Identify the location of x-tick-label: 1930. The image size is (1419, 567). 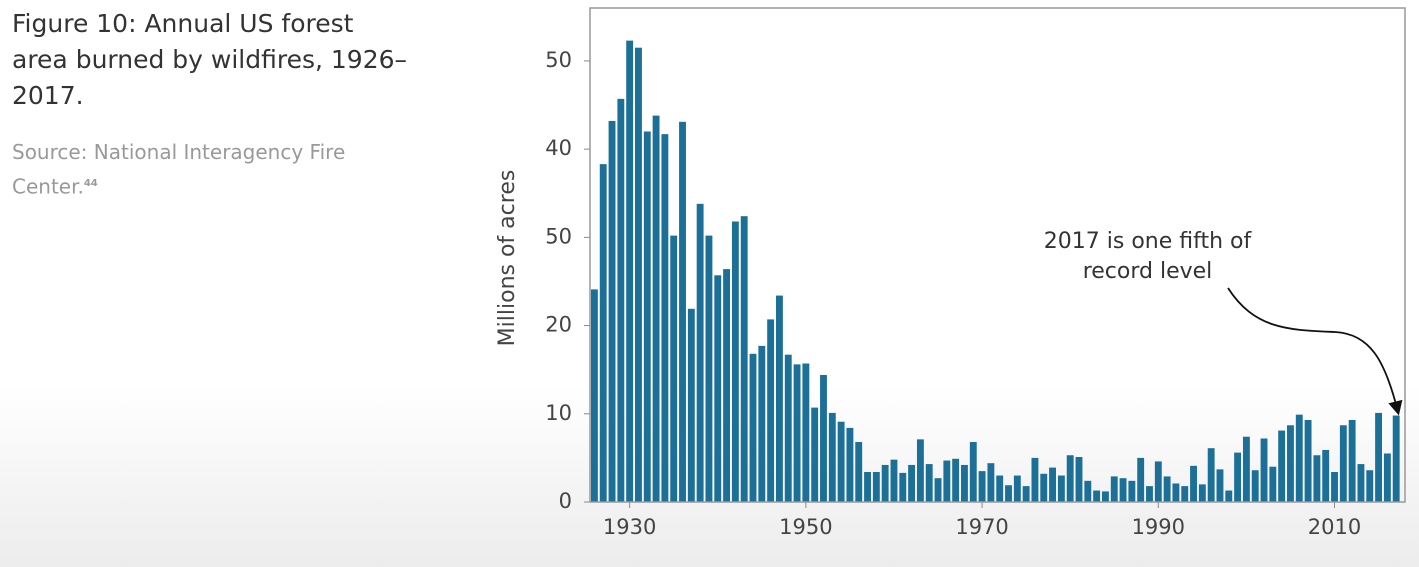
(629, 527).